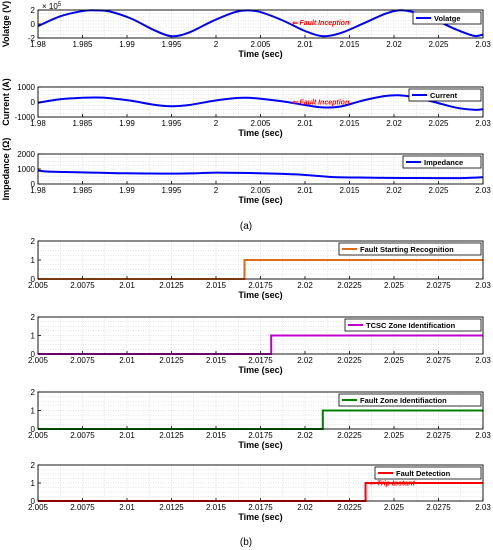  I want to click on legend-label: Volatge, so click(447, 18).